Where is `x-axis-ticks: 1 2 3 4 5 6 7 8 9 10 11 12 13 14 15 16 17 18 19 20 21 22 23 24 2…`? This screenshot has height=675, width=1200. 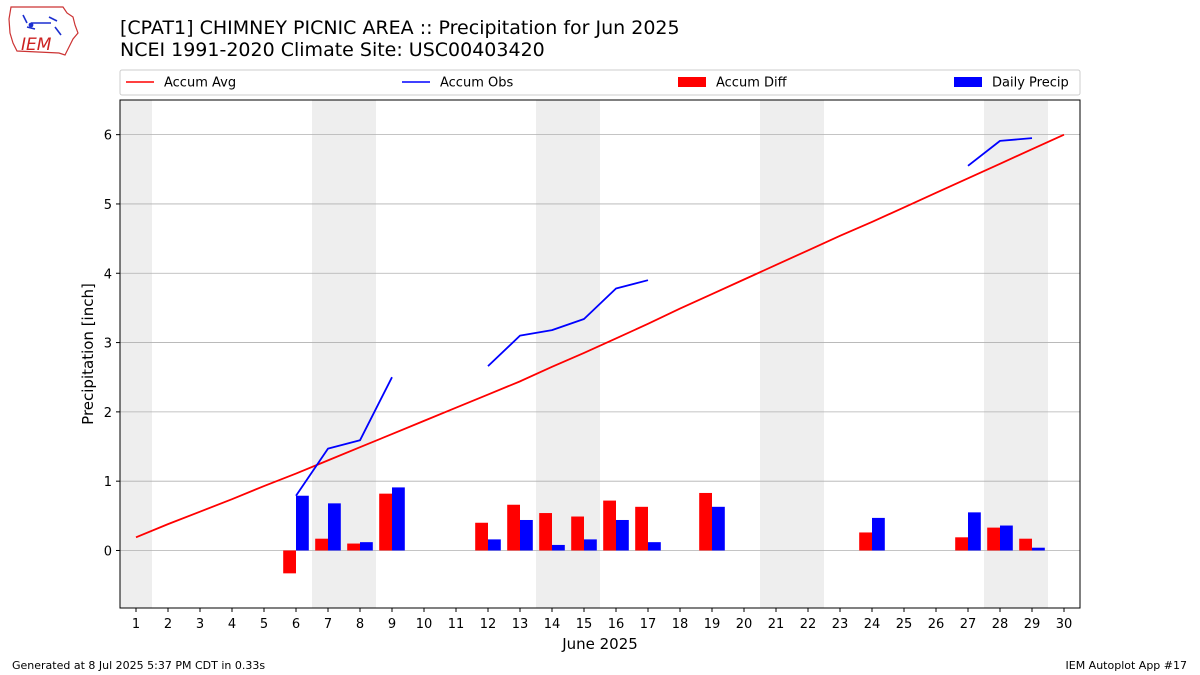
x-axis-ticks: 1 2 3 4 5 6 7 8 9 10 11 12 13 14 15 16 17 18 19 20 21 22 23 24 2… is located at coordinates (602, 620).